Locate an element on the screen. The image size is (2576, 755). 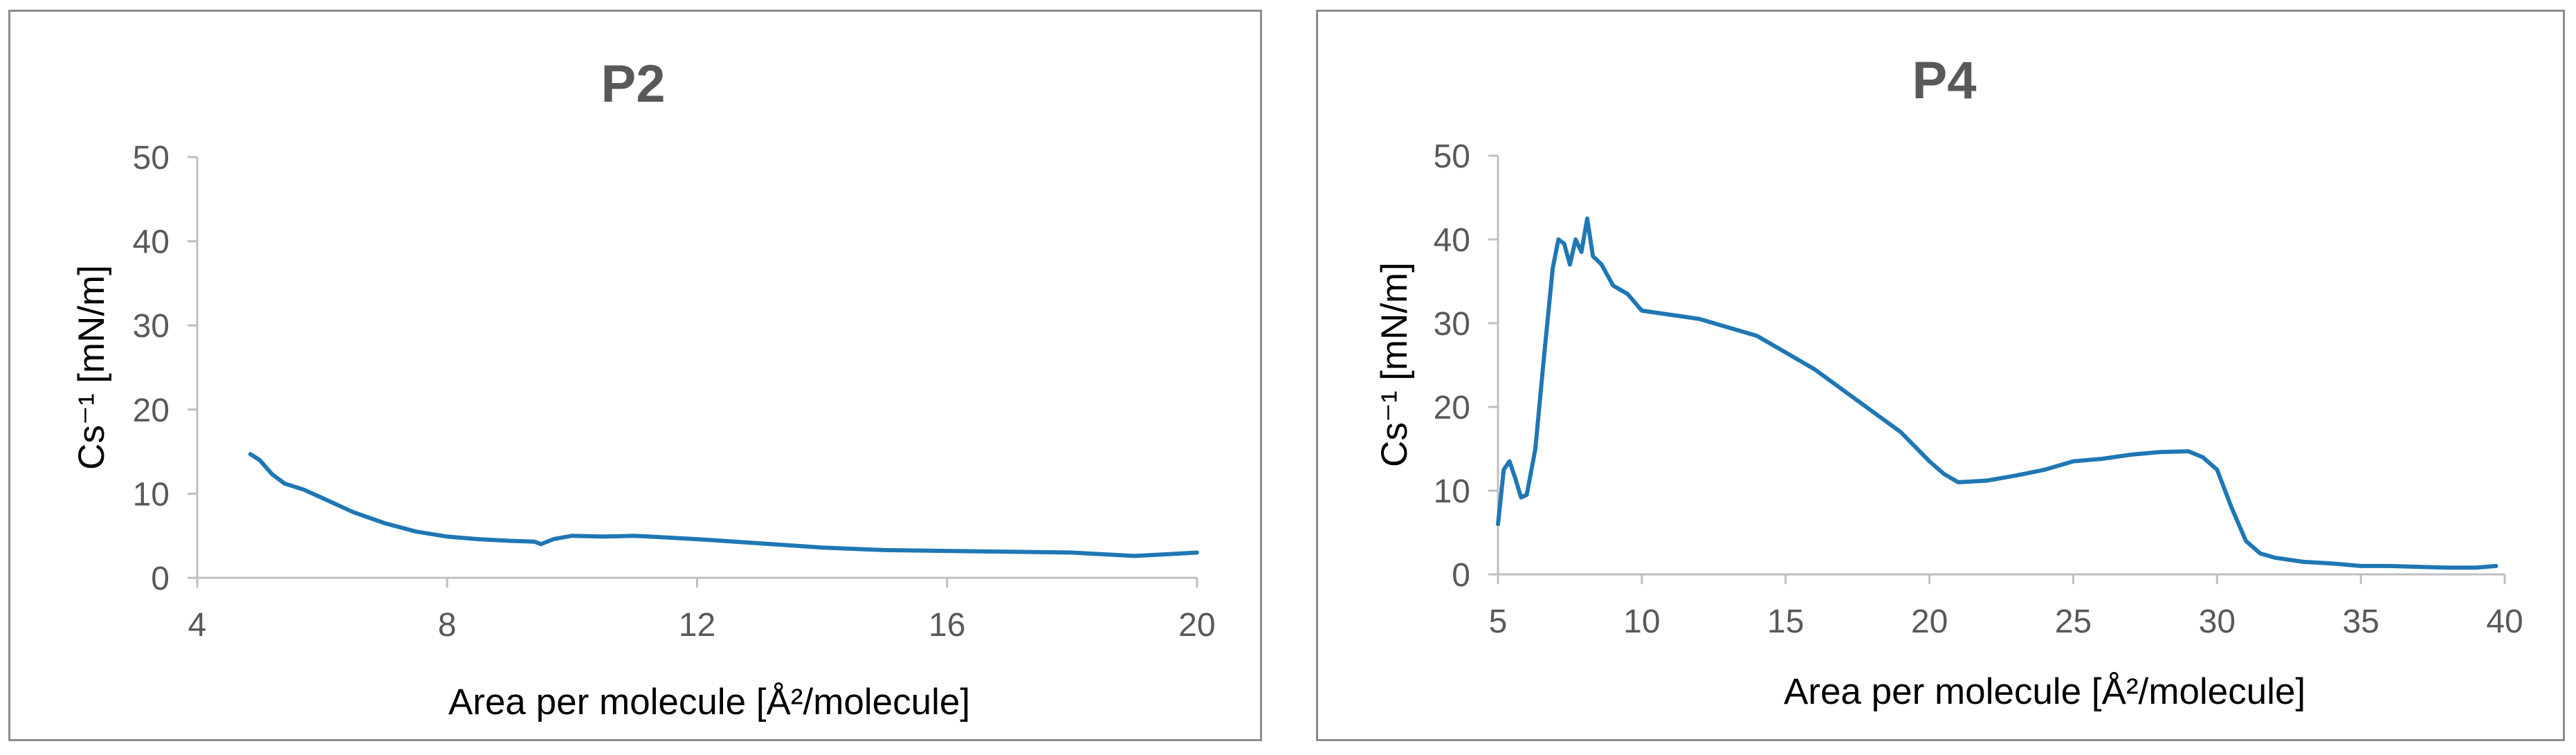
x-tick-label: 10 is located at coordinates (1642, 621).